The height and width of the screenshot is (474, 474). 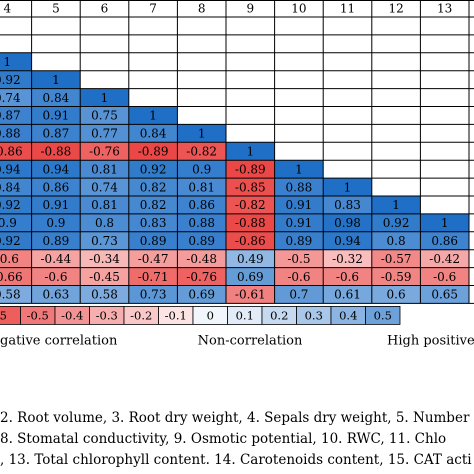 I want to click on cell-value: 0.74, so click(x=104, y=187).